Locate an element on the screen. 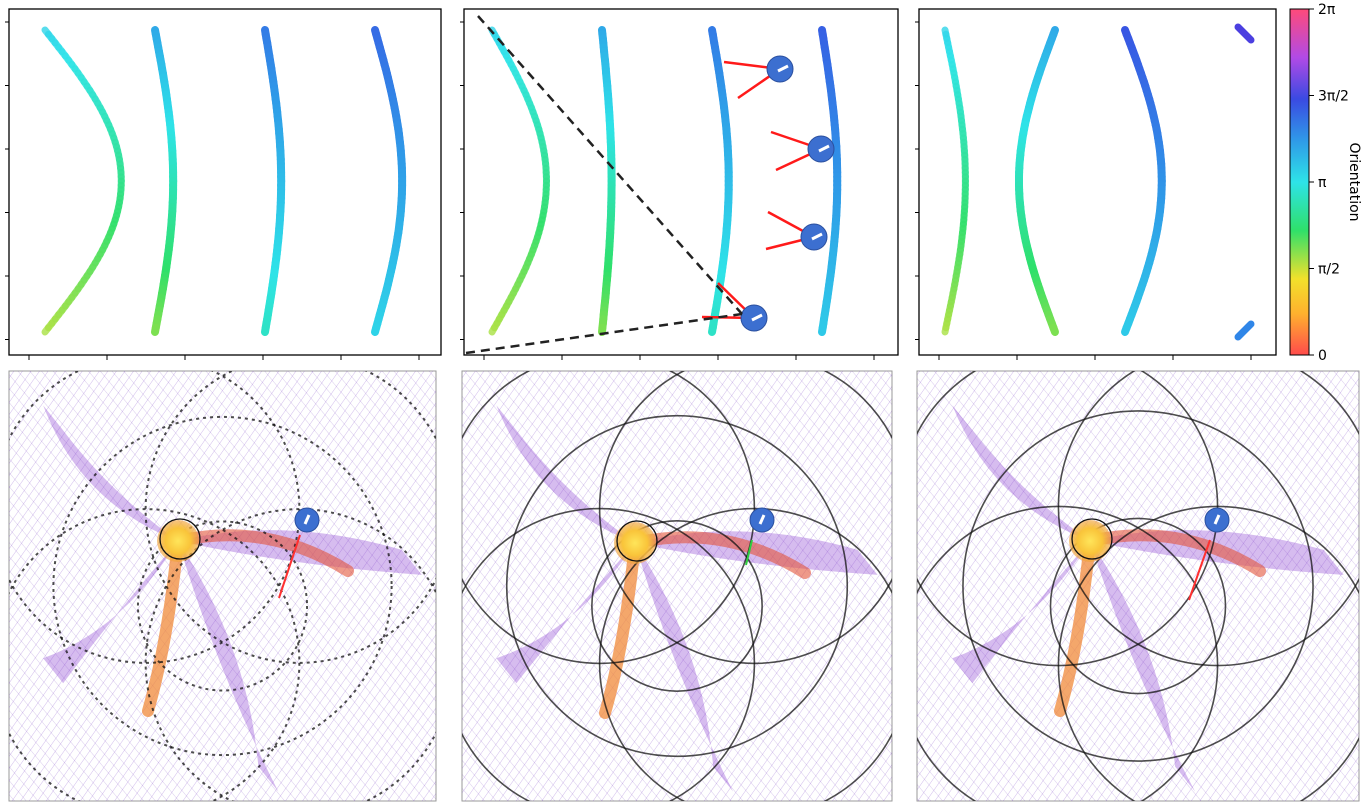 This screenshot has height=809, width=1363. colorbar-tick-label: 0 is located at coordinates (1322, 356).